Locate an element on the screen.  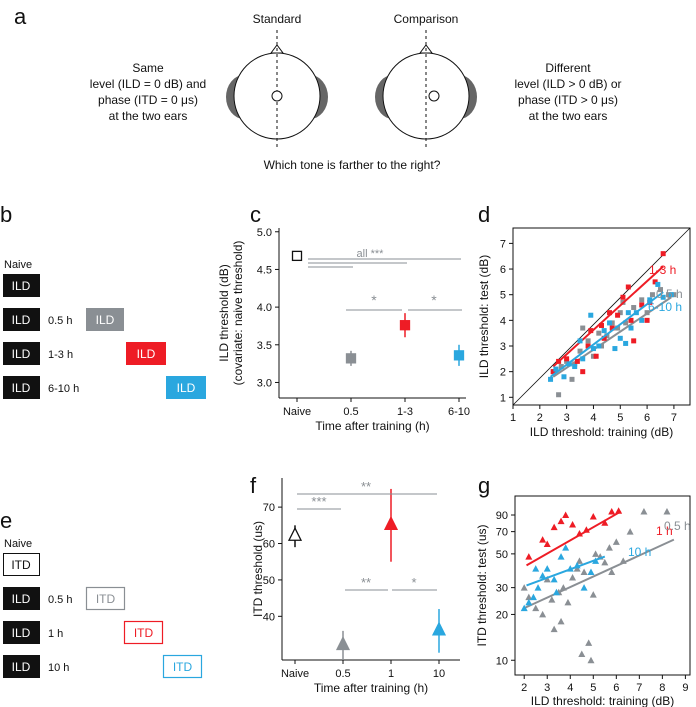
time-label-2: 6-10 h is located at coordinates (63, 389).